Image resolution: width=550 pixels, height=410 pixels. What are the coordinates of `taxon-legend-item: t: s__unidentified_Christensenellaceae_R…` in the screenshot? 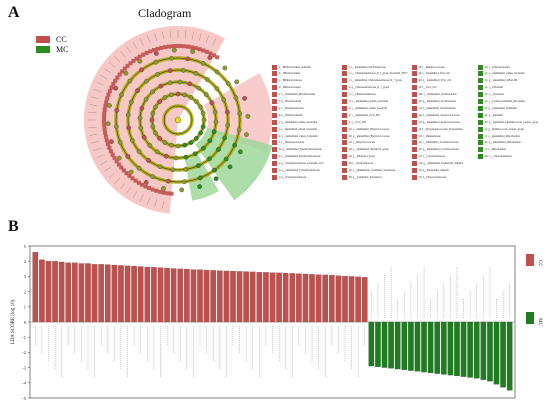 It's located at (376, 81).